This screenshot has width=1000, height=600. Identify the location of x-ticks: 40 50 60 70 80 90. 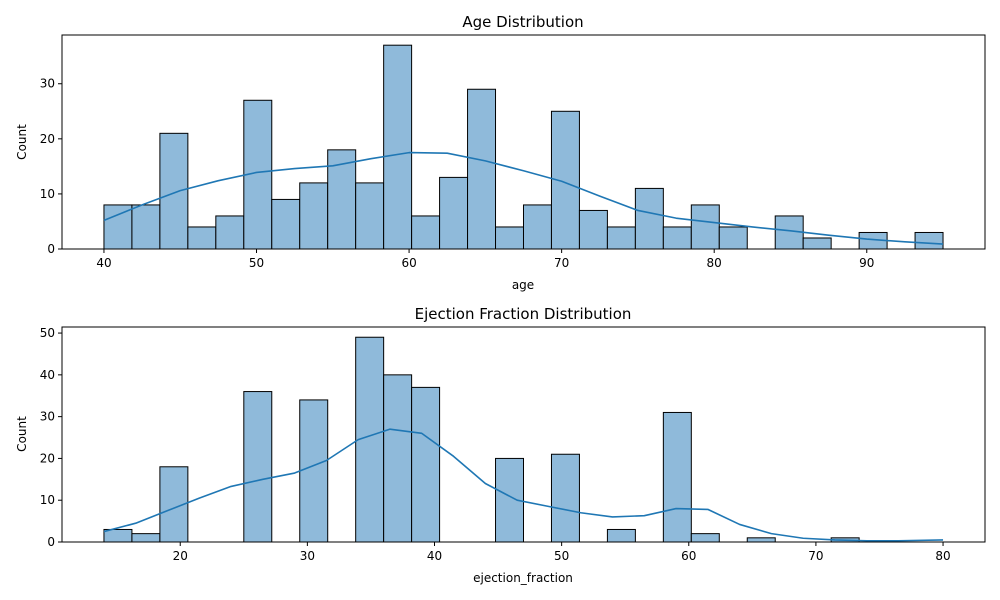
(485, 259).